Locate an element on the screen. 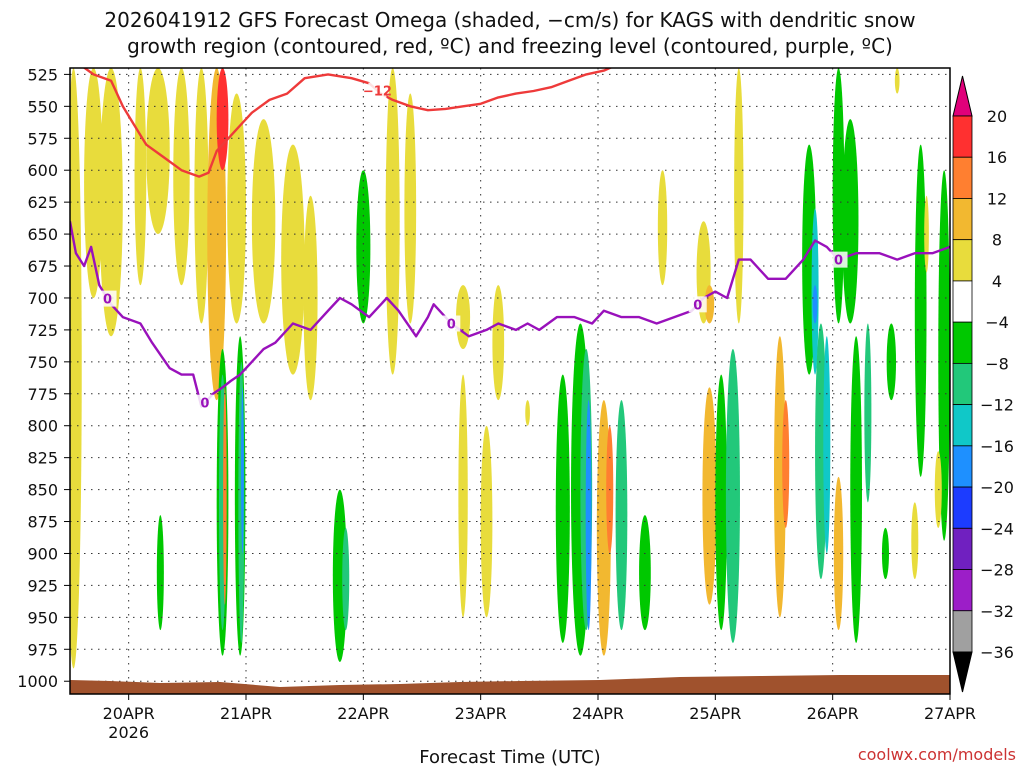  y-tick-label: 900 is located at coordinates (42, 553).